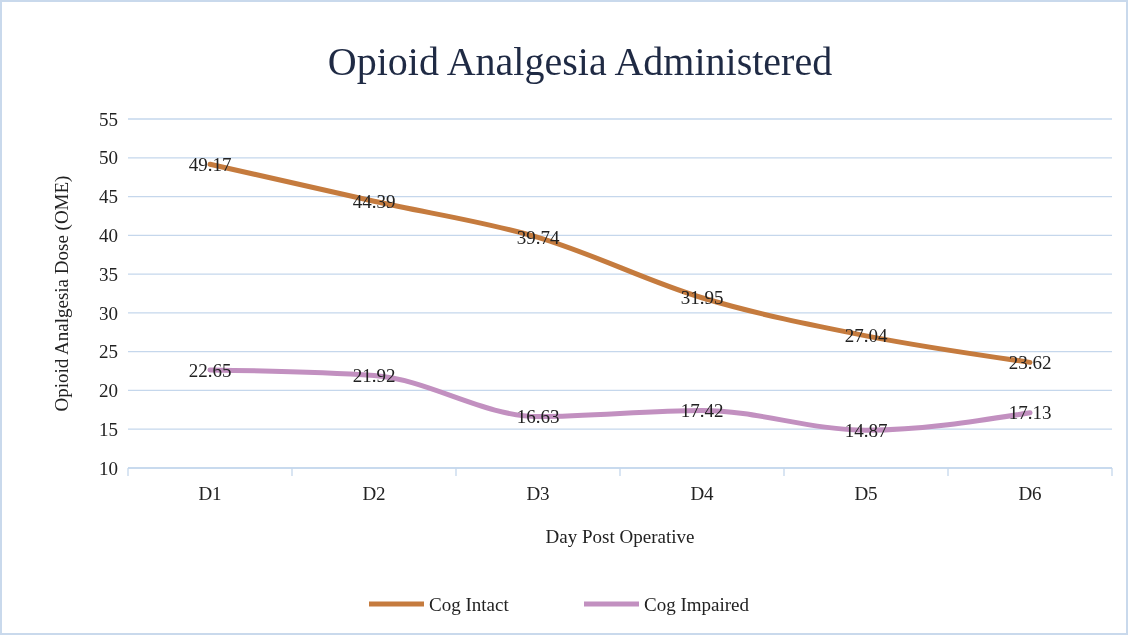  I want to click on data-label: 49.17, so click(210, 164).